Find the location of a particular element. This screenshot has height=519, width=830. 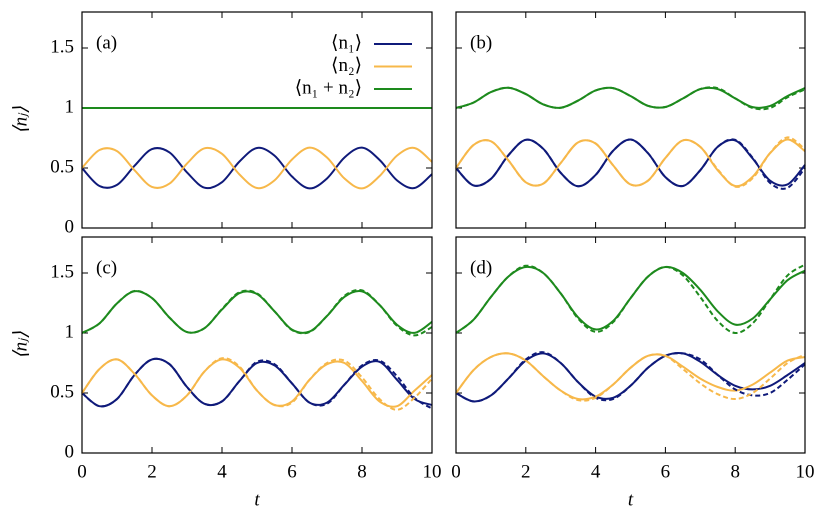

panel-label: (b) is located at coordinates (481, 42).